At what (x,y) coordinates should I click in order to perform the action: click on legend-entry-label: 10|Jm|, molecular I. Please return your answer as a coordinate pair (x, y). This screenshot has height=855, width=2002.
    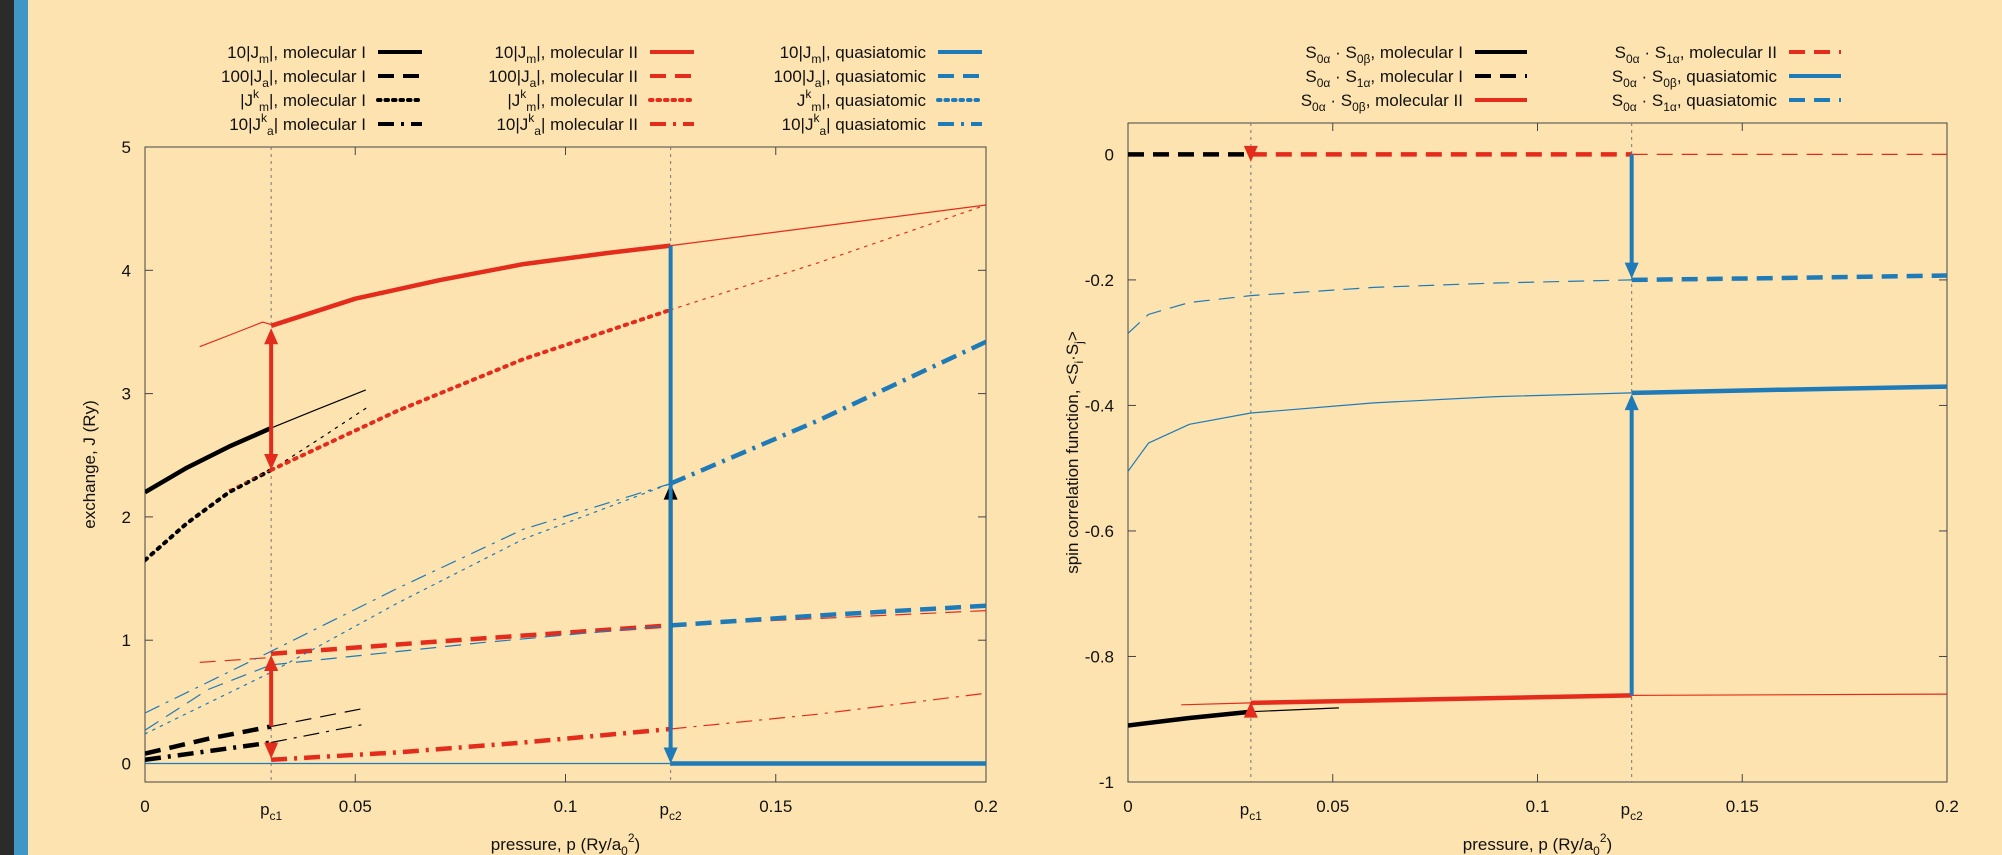
    Looking at the image, I should click on (296, 54).